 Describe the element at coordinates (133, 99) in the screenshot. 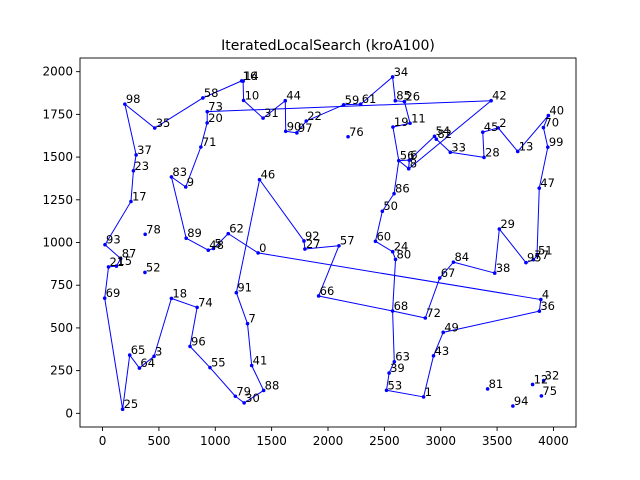

I see `city-label: 98` at that location.